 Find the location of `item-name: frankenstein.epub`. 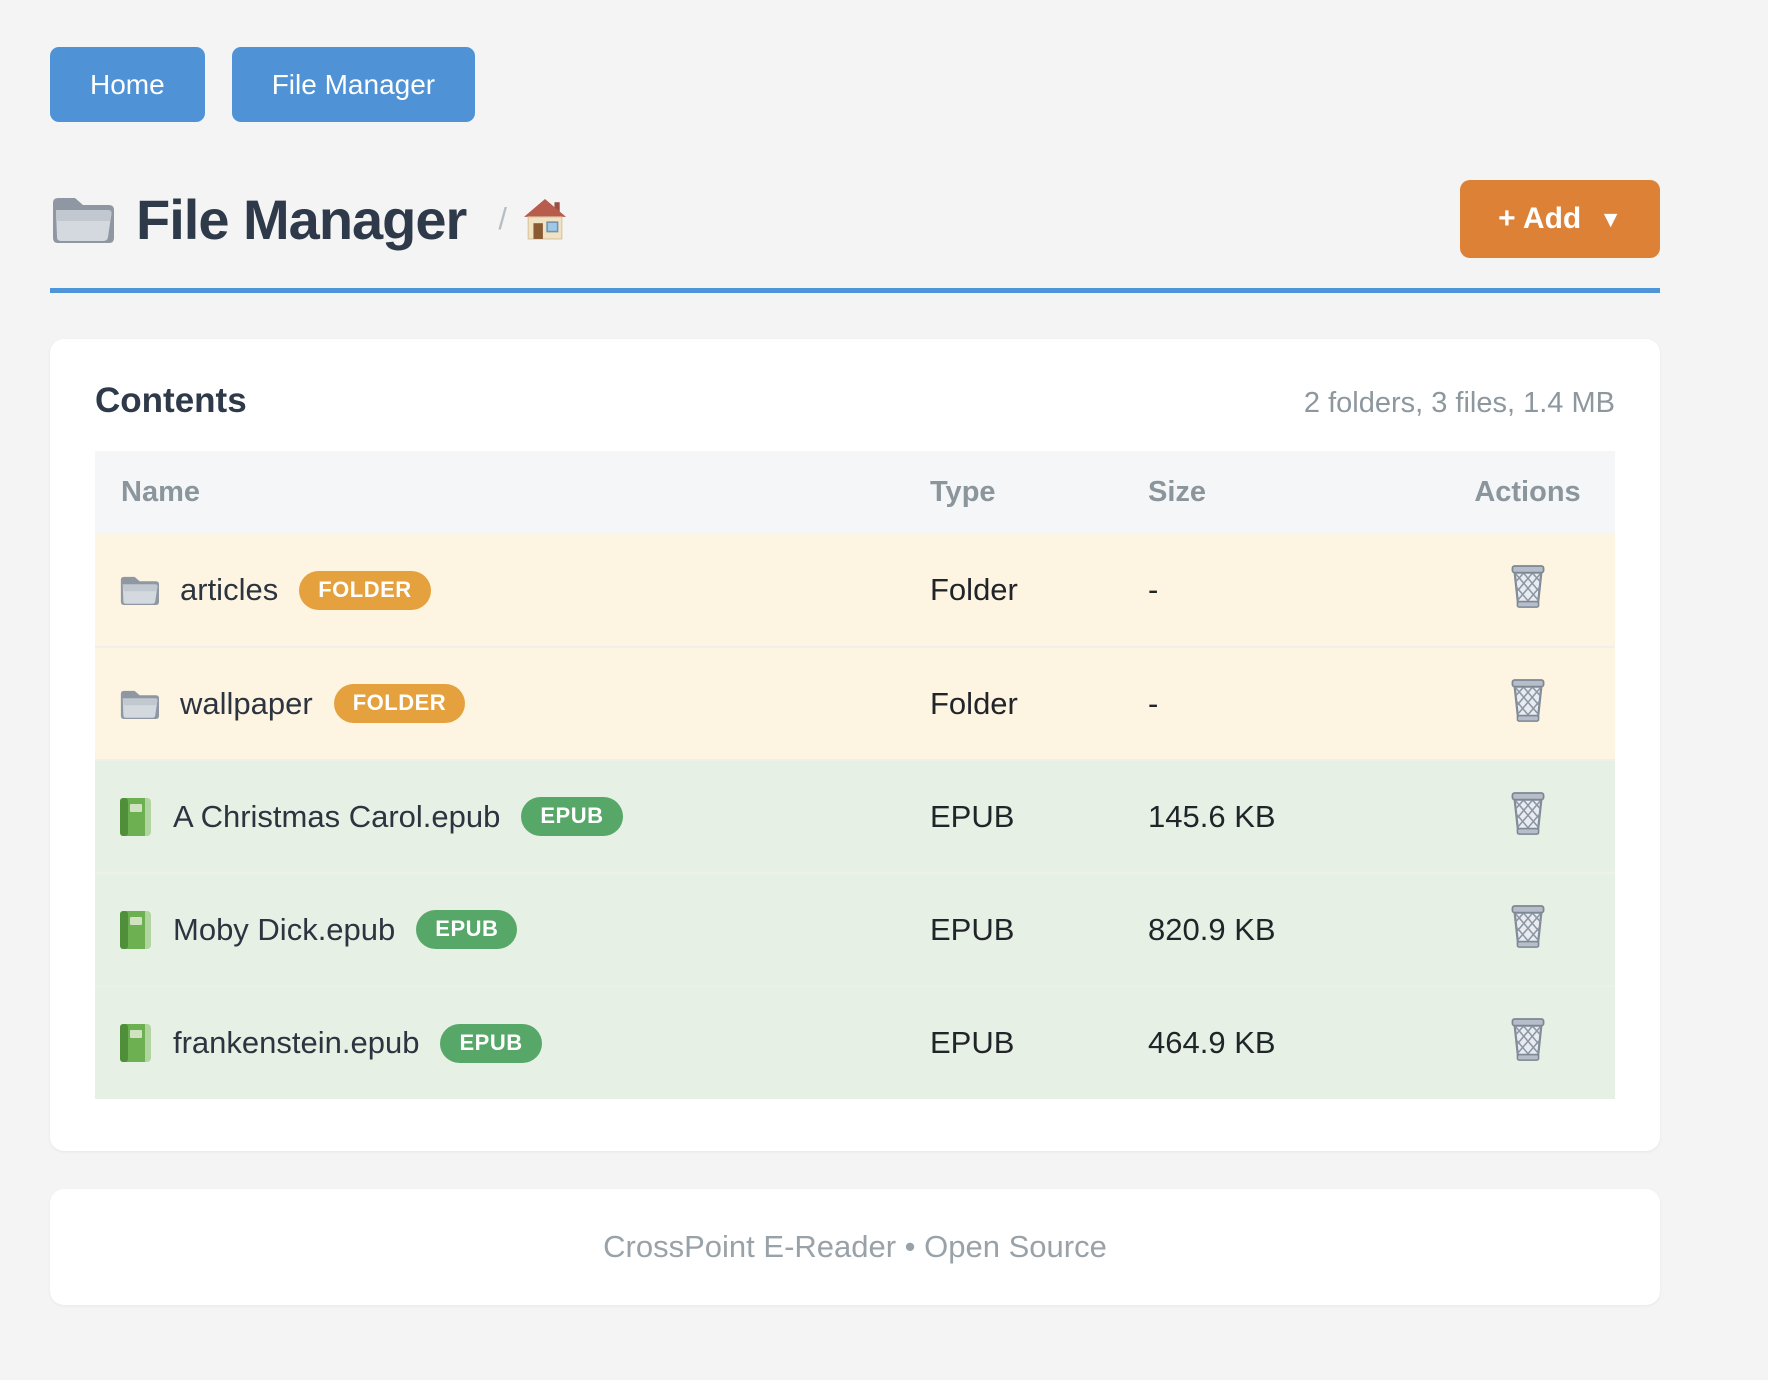

item-name: frankenstein.epub is located at coordinates (296, 1042).